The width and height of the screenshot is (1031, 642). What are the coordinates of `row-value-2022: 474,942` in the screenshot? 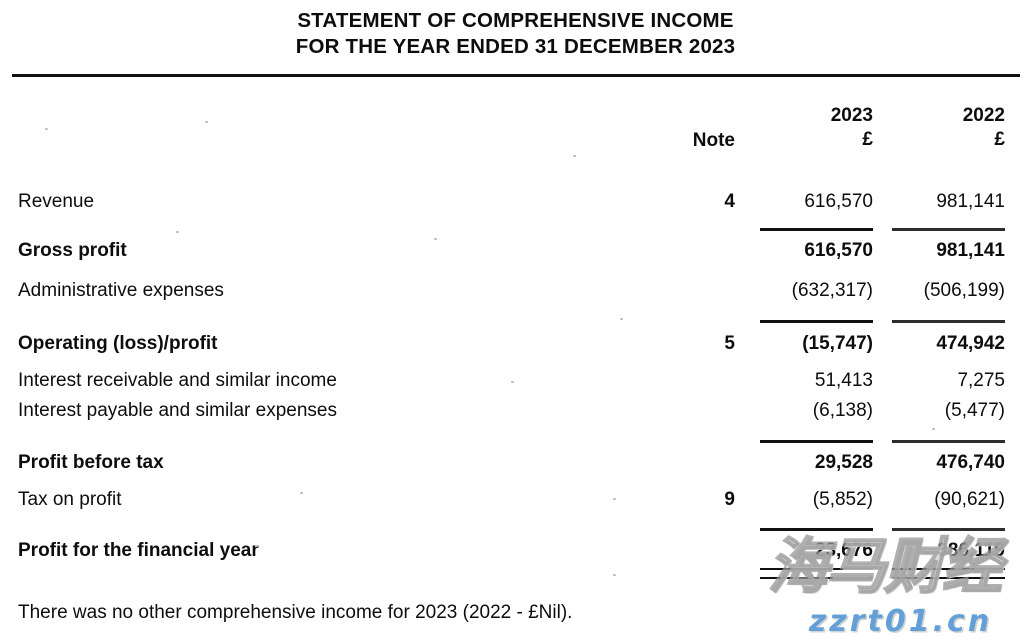 It's located at (970, 343).